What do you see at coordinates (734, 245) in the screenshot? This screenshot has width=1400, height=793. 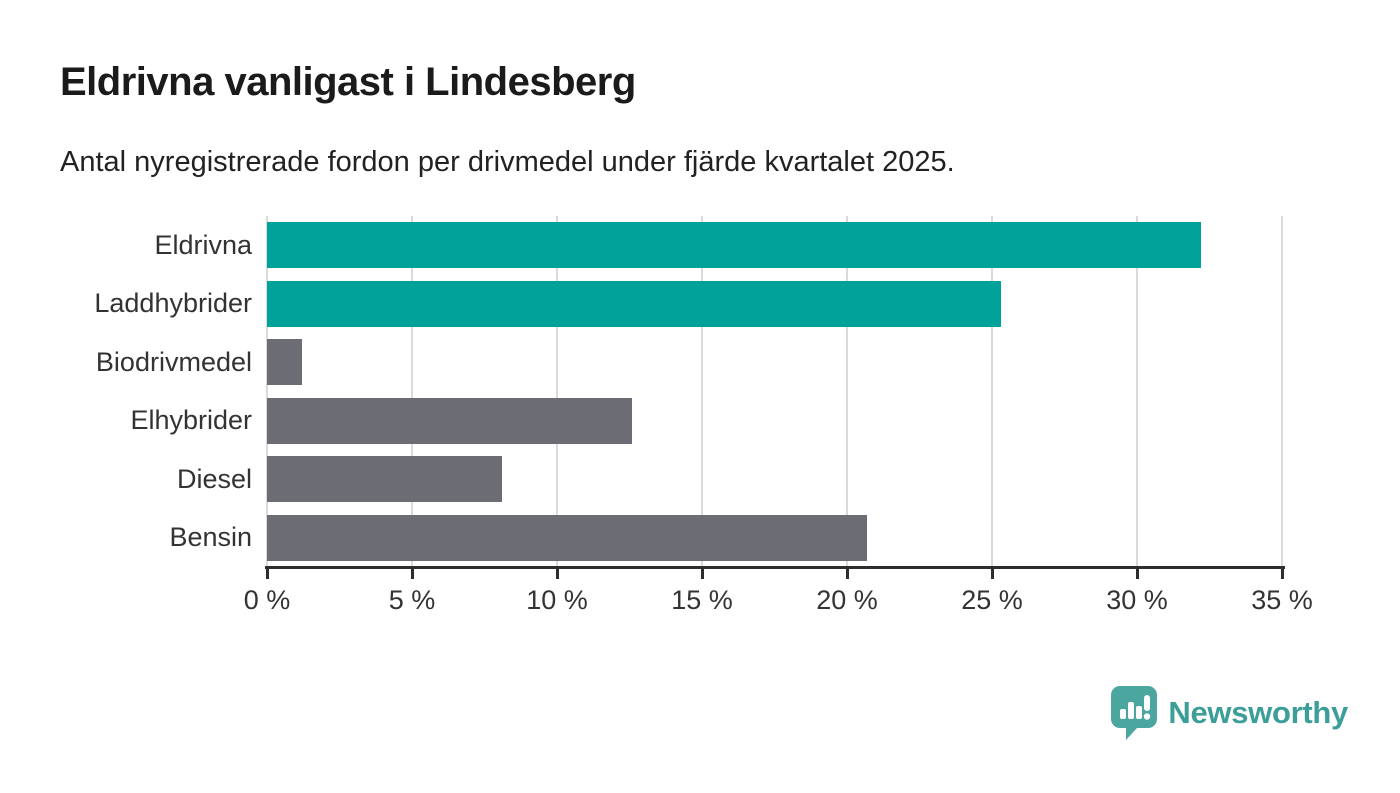 I see `bar-eldrivna` at bounding box center [734, 245].